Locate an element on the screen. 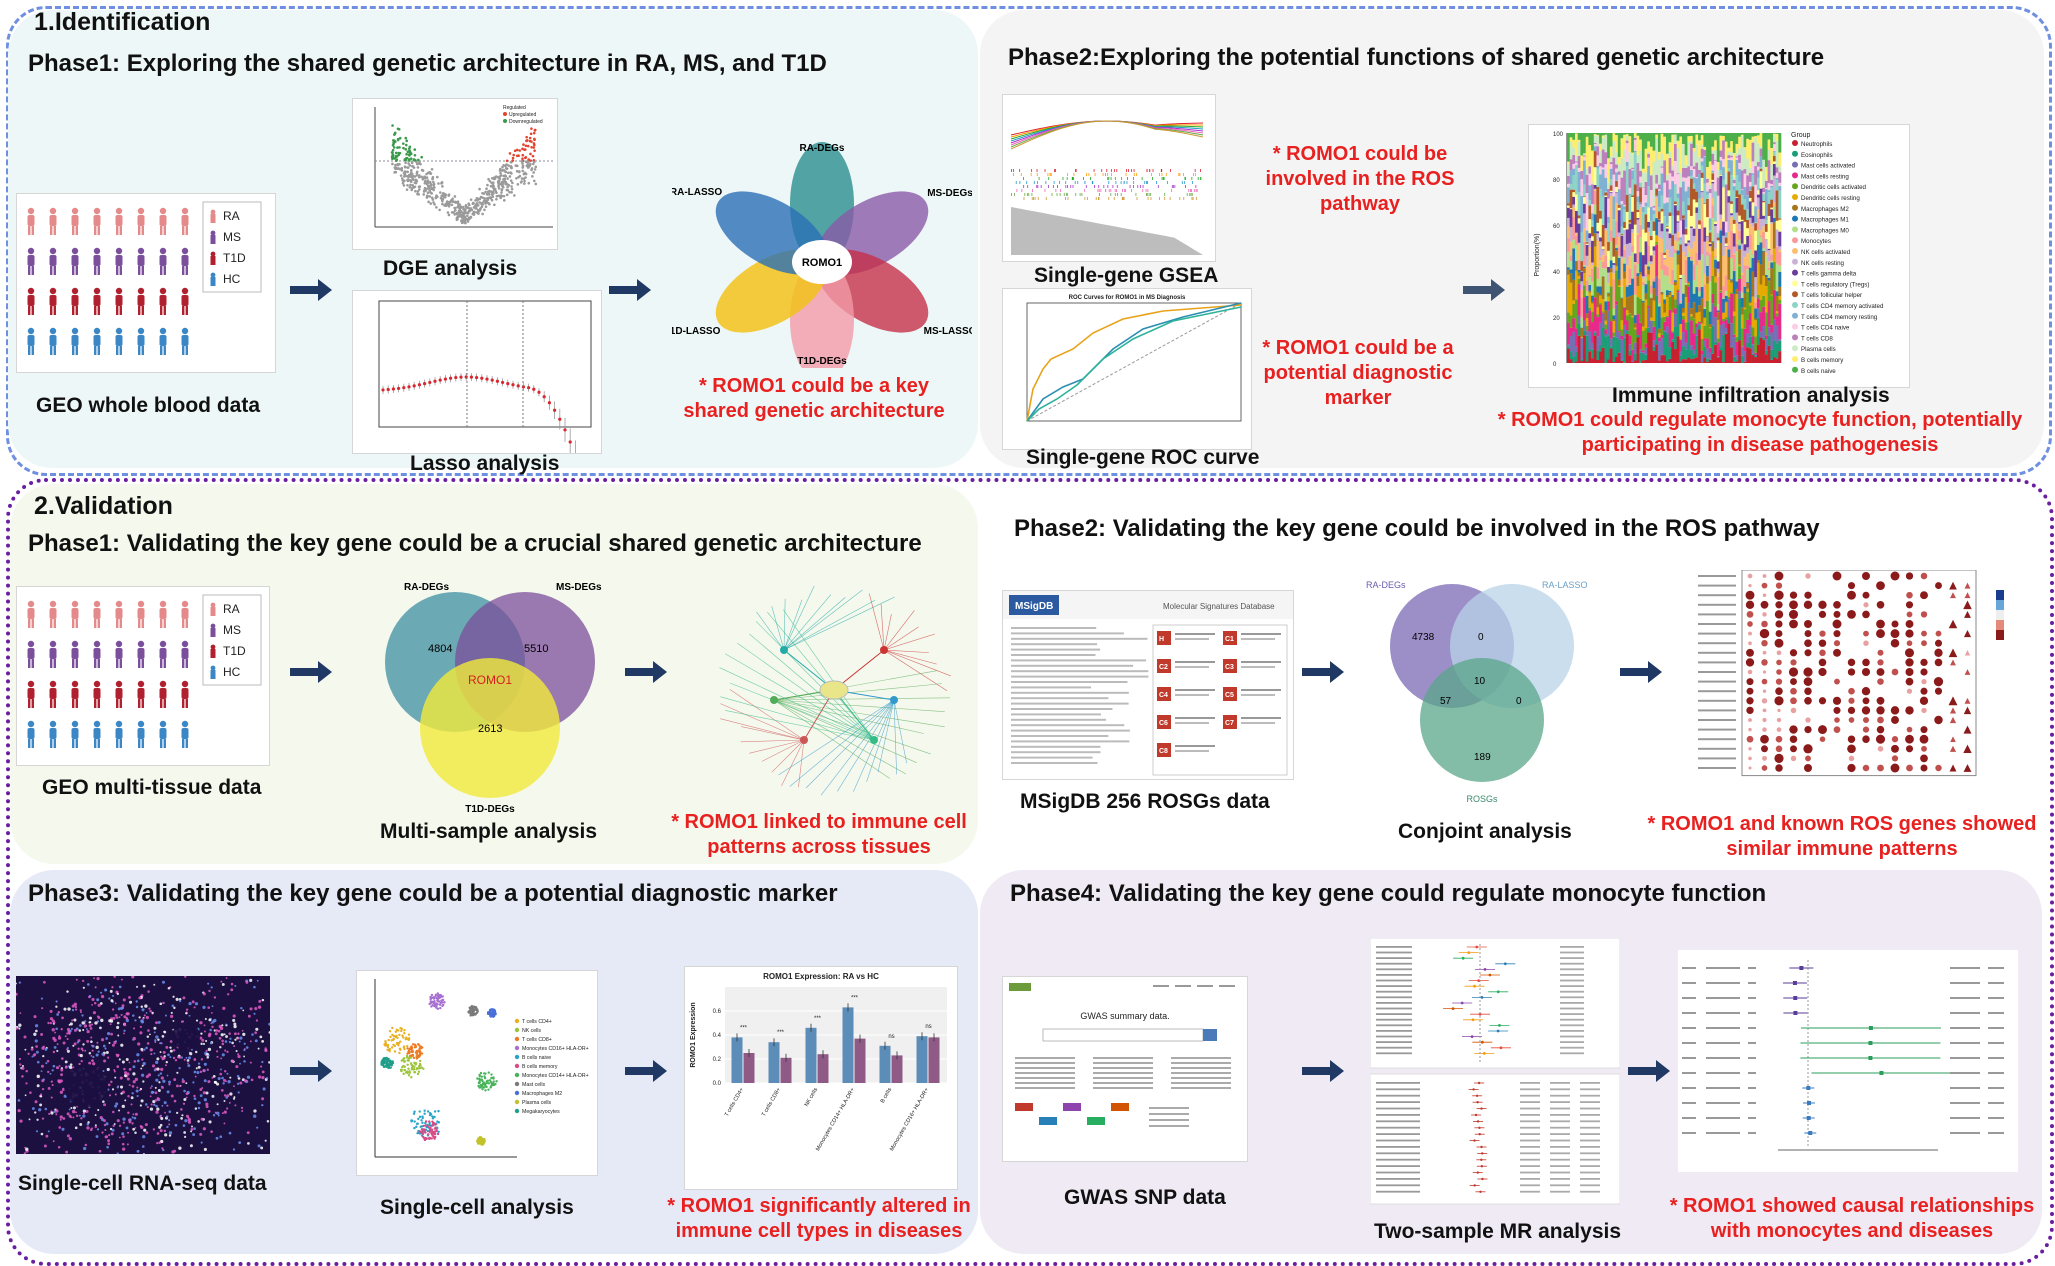 Image resolution: width=2055 pixels, height=1266 pixels. legend-label: Dendritic cells activated is located at coordinates (1834, 187).